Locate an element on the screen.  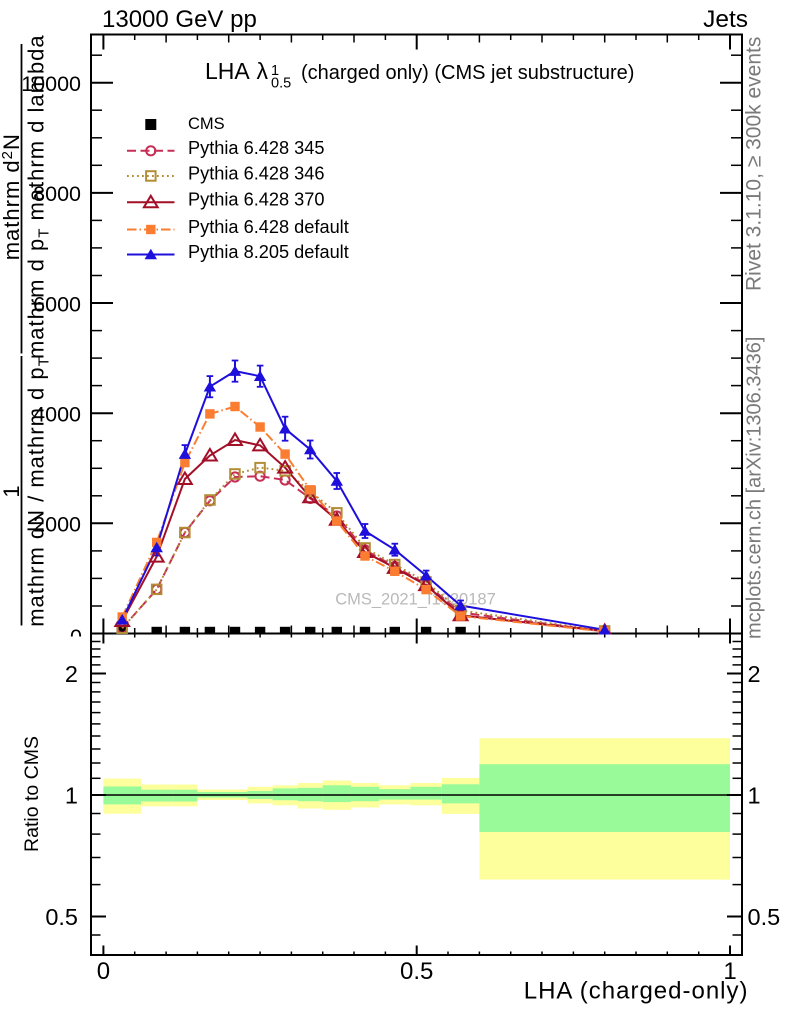
svg-text: 4000 is located at coordinates (57, 415).